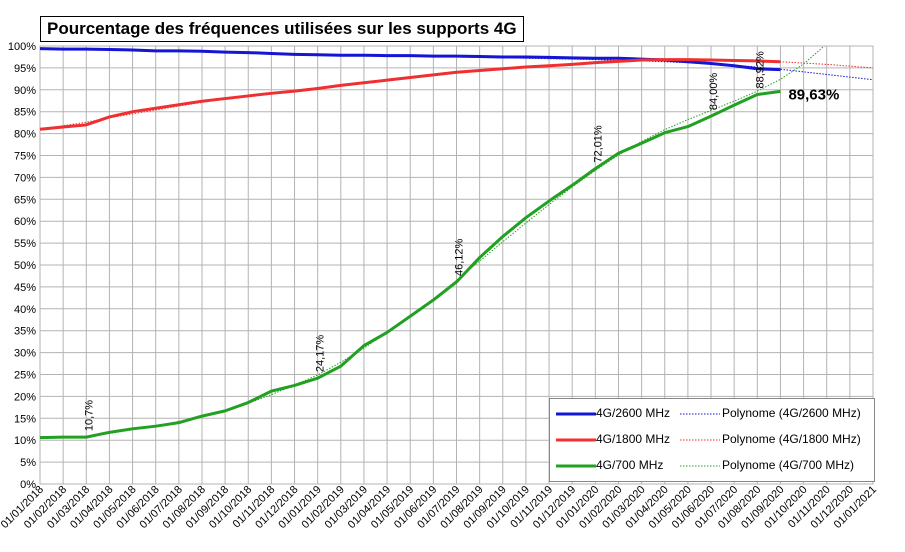 This screenshot has width=905, height=552. Describe the element at coordinates (25, 288) in the screenshot. I see `y-tick-label: 45%` at that location.